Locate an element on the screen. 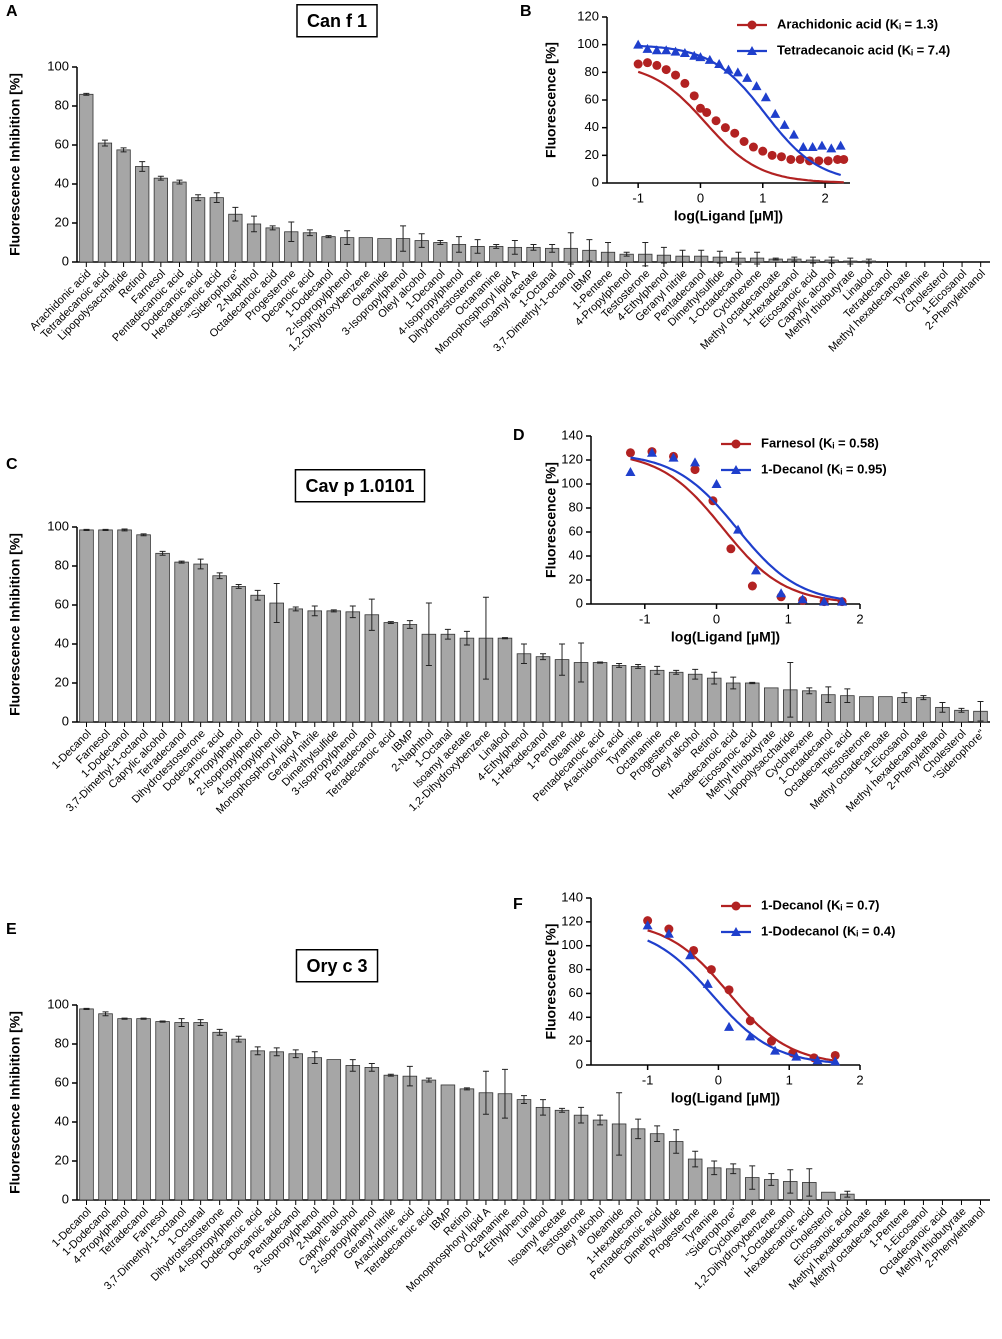 The width and height of the screenshot is (1002, 1339). panel-label: B is located at coordinates (526, 11).